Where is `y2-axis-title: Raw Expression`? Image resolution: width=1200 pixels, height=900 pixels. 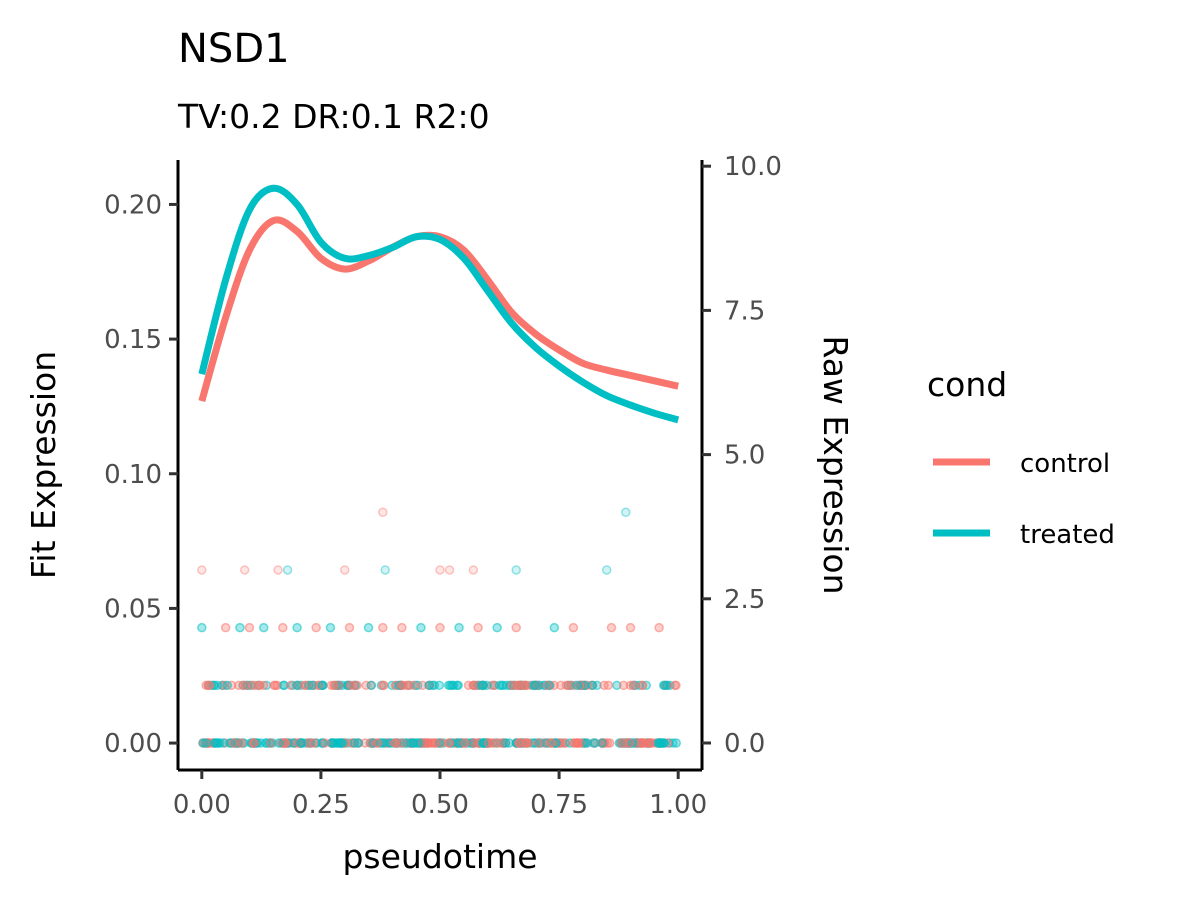
y2-axis-title: Raw Expression is located at coordinates (835, 464).